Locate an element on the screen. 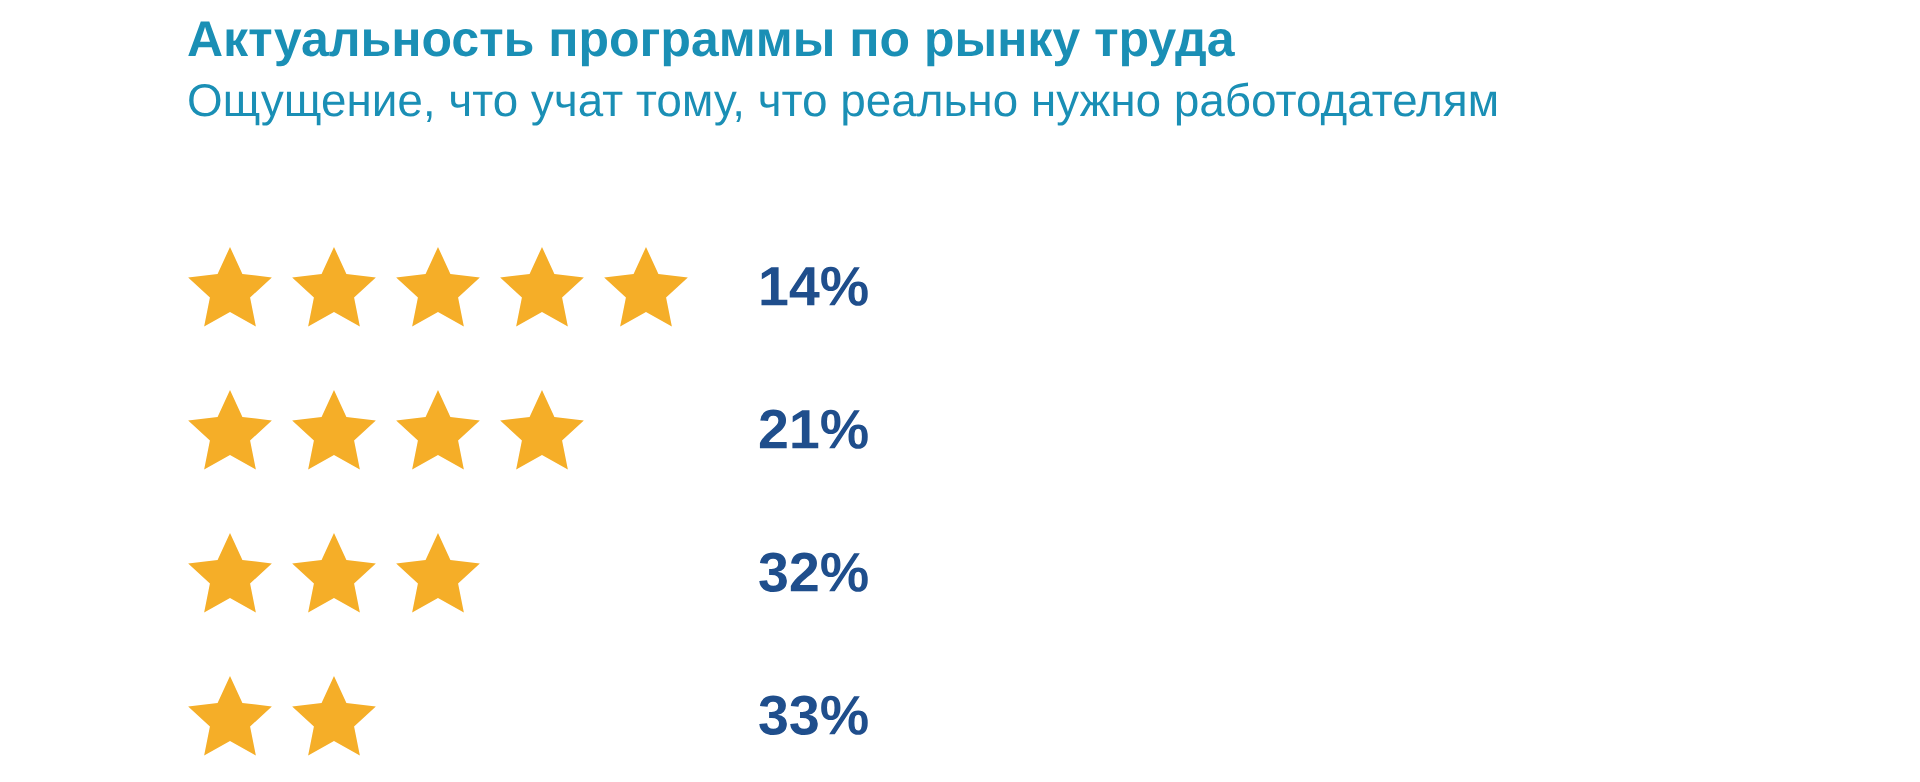 The image size is (1920, 782). data-label: 32% is located at coordinates (813, 572).